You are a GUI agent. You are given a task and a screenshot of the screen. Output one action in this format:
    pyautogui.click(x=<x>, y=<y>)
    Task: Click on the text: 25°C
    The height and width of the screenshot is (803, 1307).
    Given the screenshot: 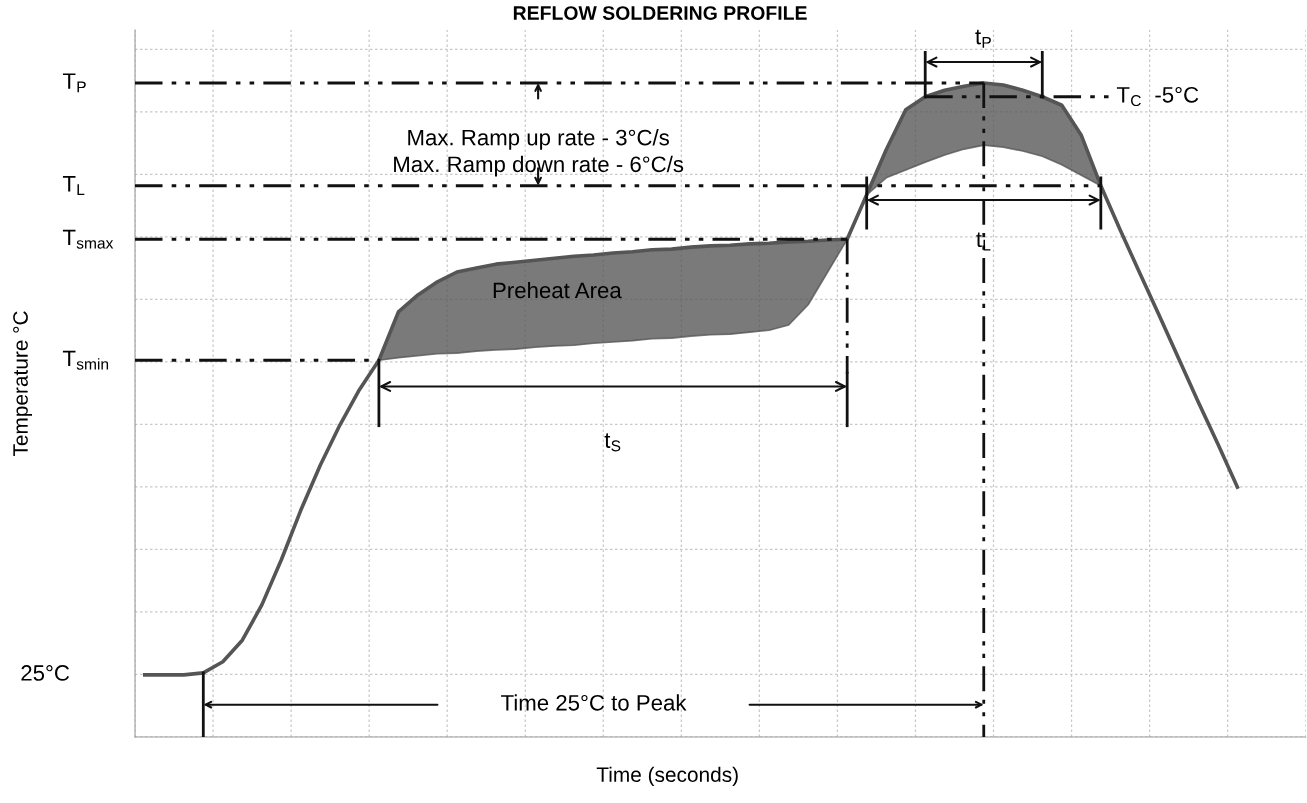 What is the action you would take?
    pyautogui.click(x=45, y=673)
    